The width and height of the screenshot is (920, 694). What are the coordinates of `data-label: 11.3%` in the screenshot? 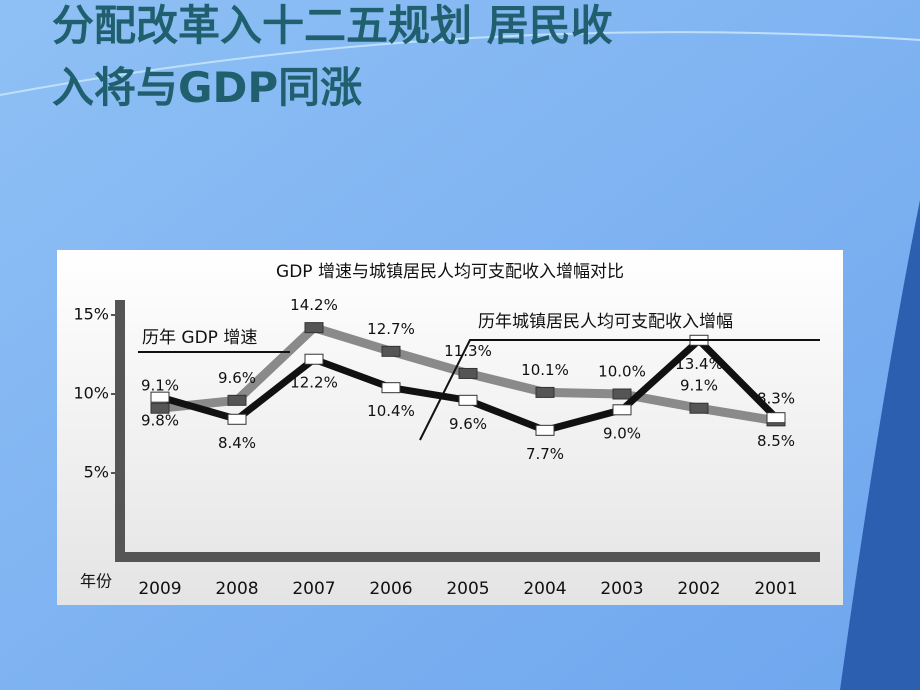 It's located at (468, 351).